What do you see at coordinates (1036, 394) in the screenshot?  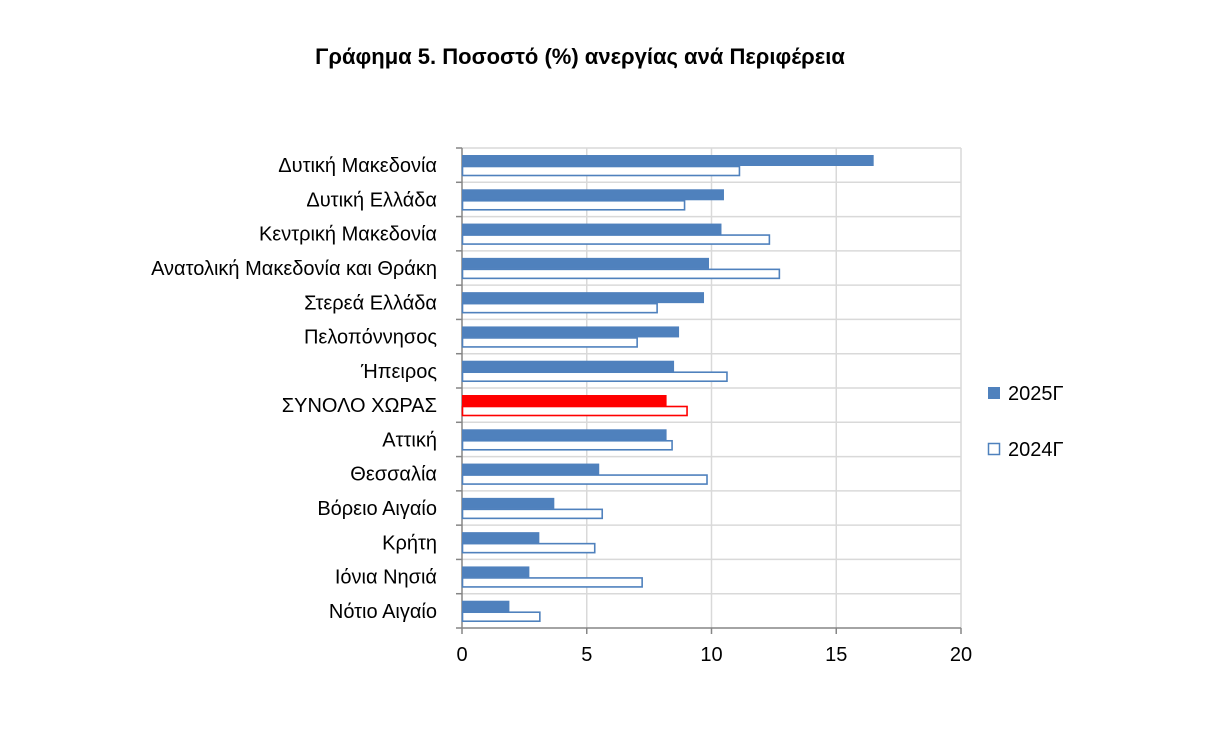 I see `legend-label: 2025Γ` at bounding box center [1036, 394].